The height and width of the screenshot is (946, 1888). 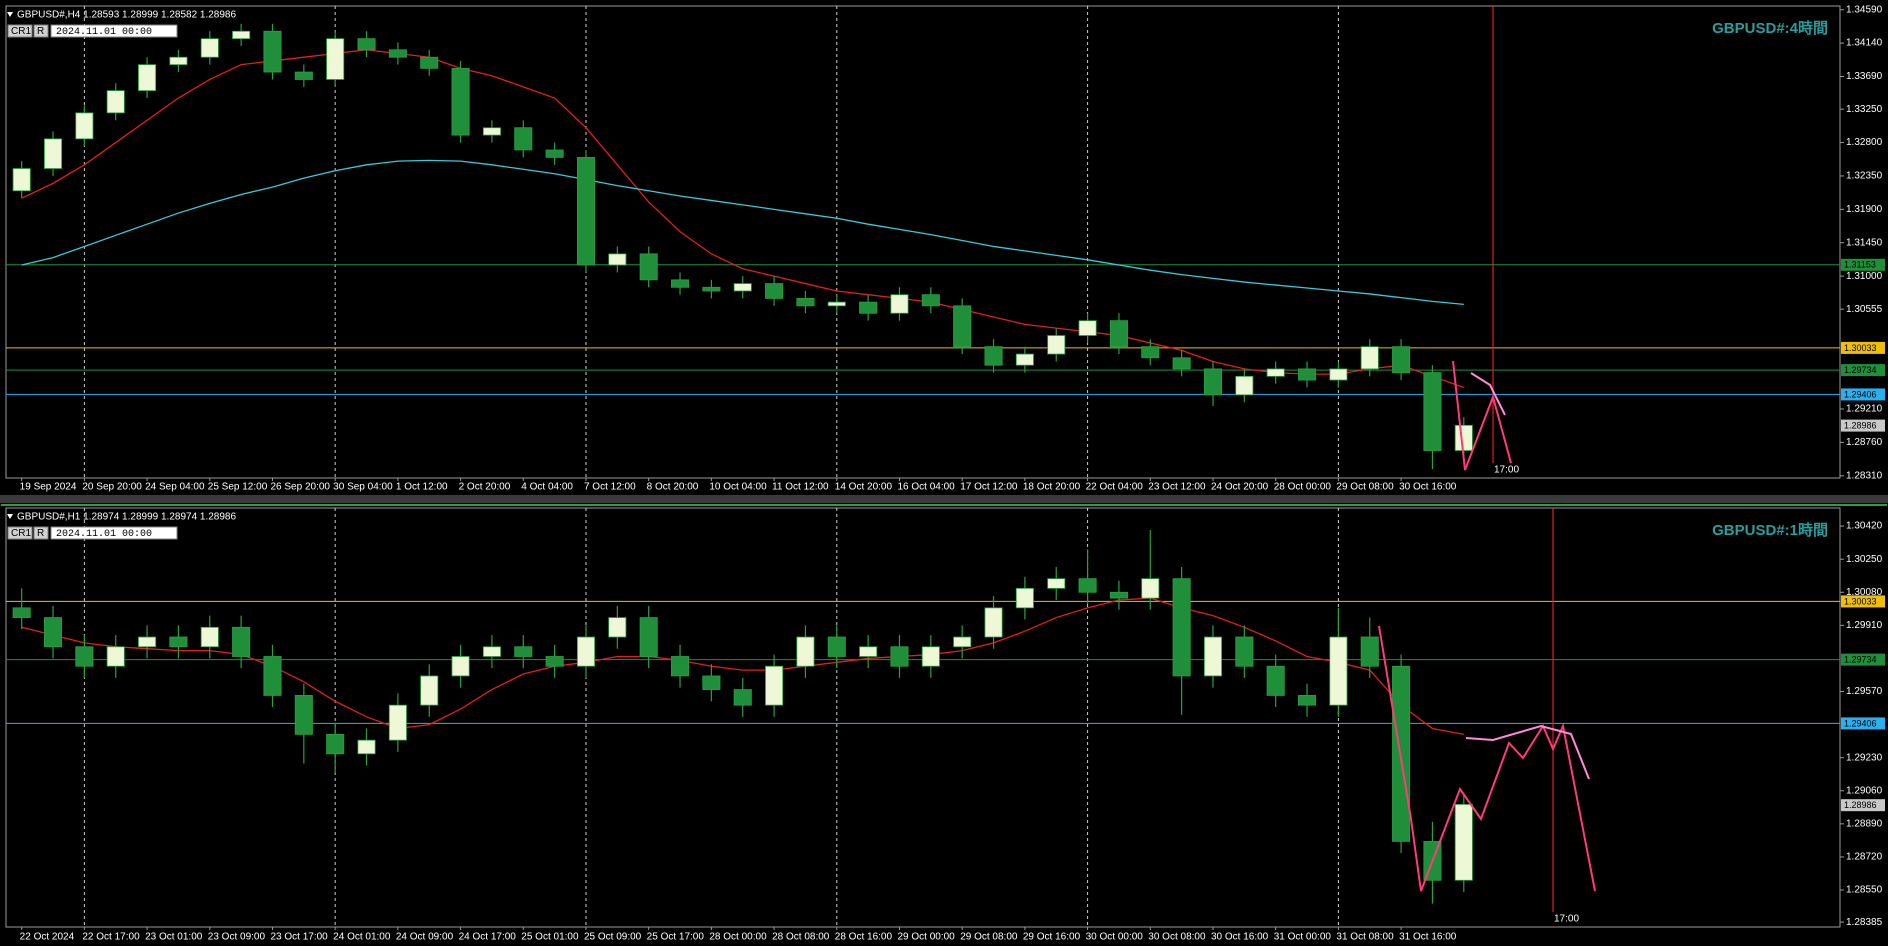 What do you see at coordinates (1864, 242) in the screenshot?
I see `y-tick-label: 1.31450` at bounding box center [1864, 242].